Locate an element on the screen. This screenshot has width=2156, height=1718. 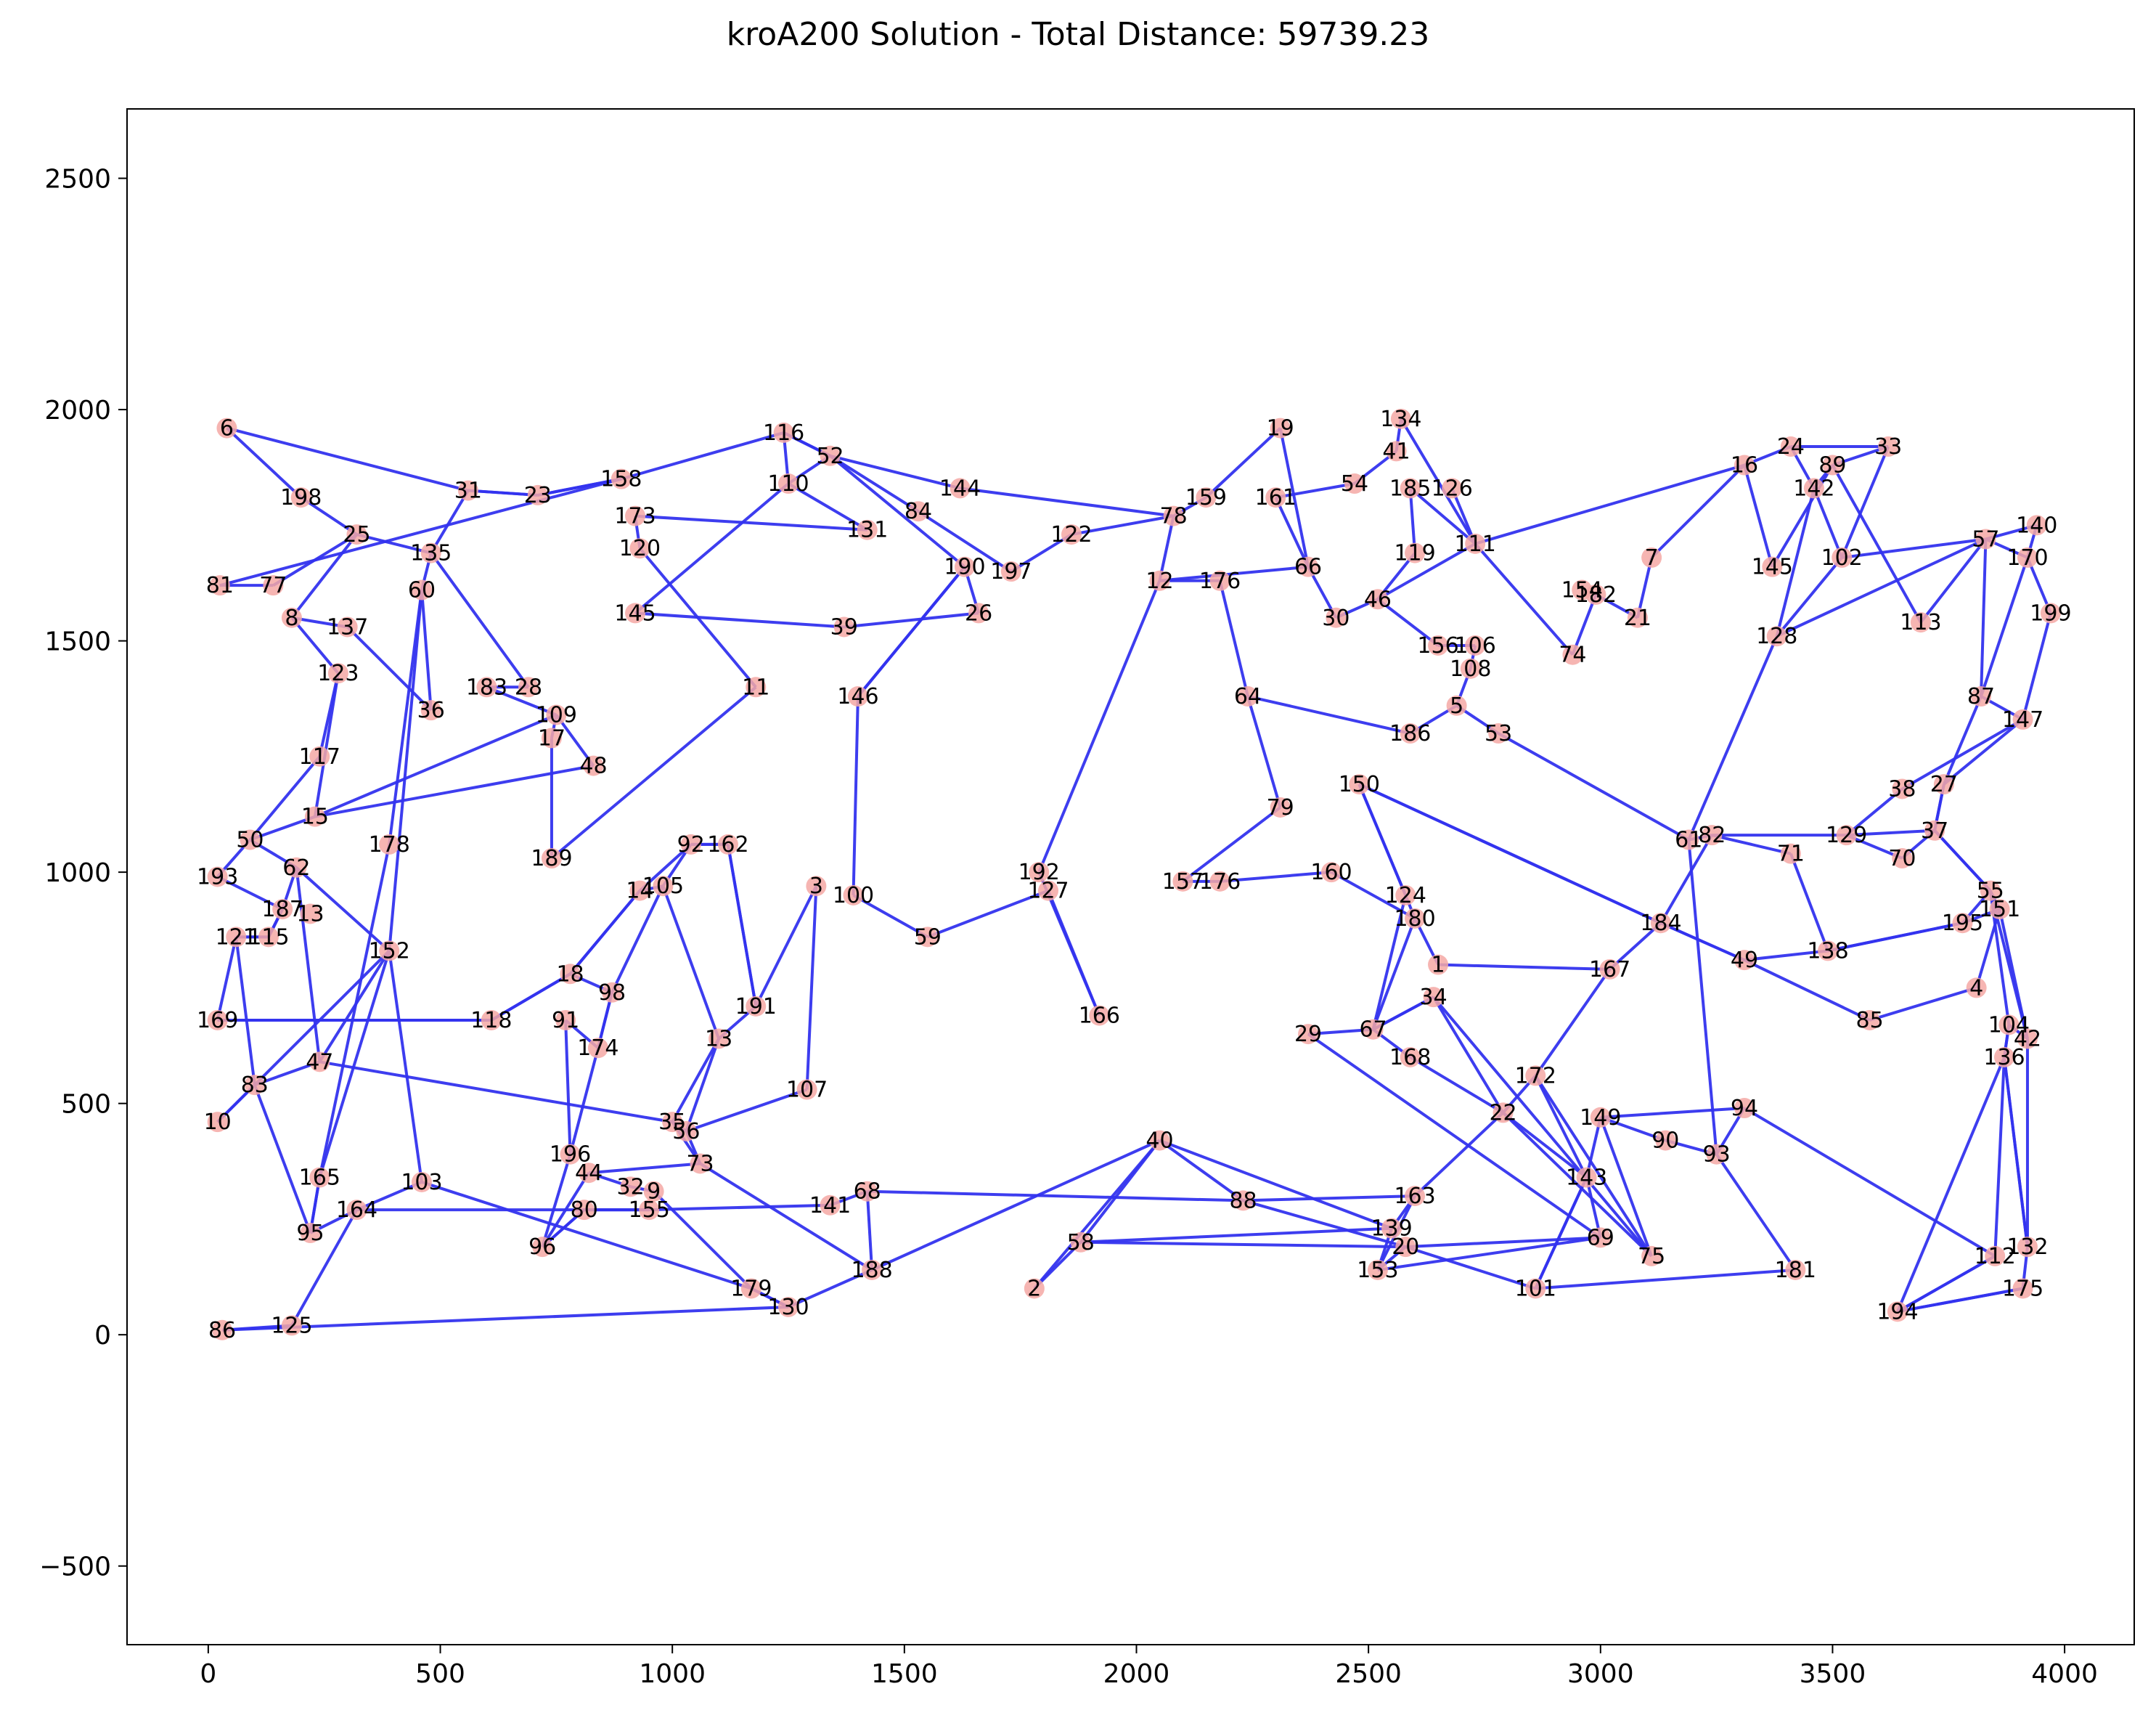
city-label: 195 is located at coordinates (1963, 923).